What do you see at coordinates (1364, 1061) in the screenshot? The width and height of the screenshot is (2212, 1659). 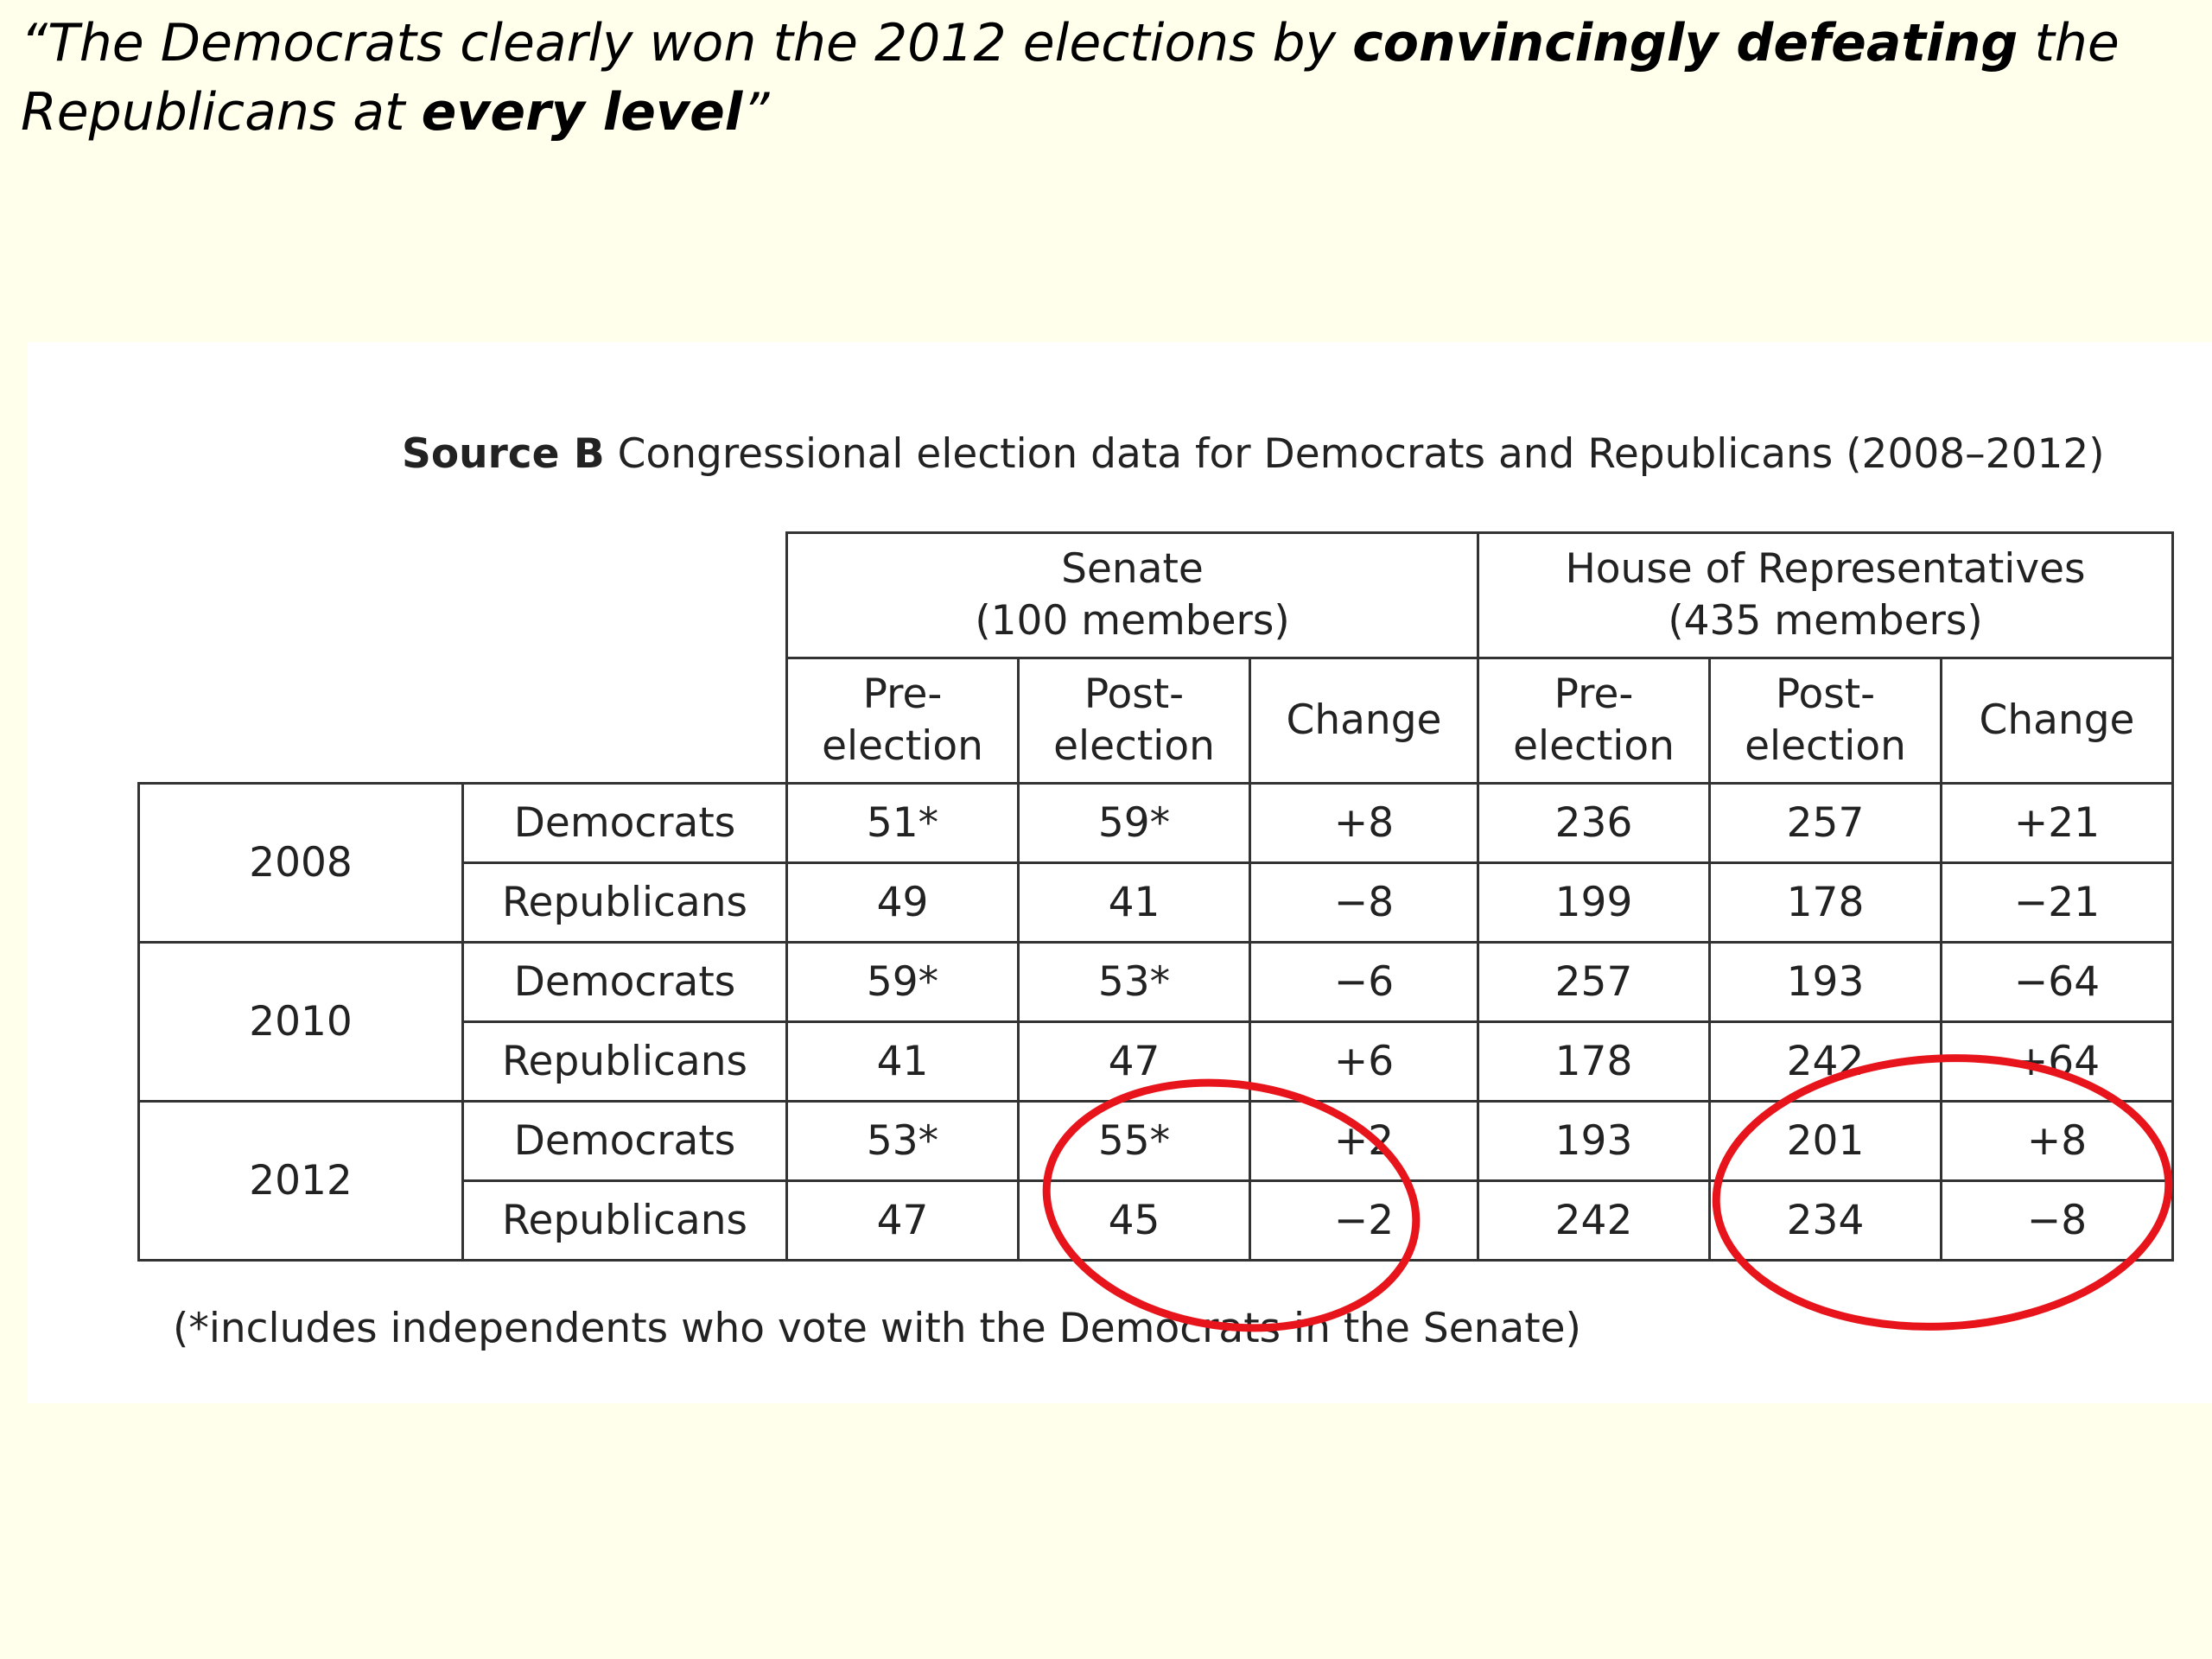 I see `value-cell: +6` at bounding box center [1364, 1061].